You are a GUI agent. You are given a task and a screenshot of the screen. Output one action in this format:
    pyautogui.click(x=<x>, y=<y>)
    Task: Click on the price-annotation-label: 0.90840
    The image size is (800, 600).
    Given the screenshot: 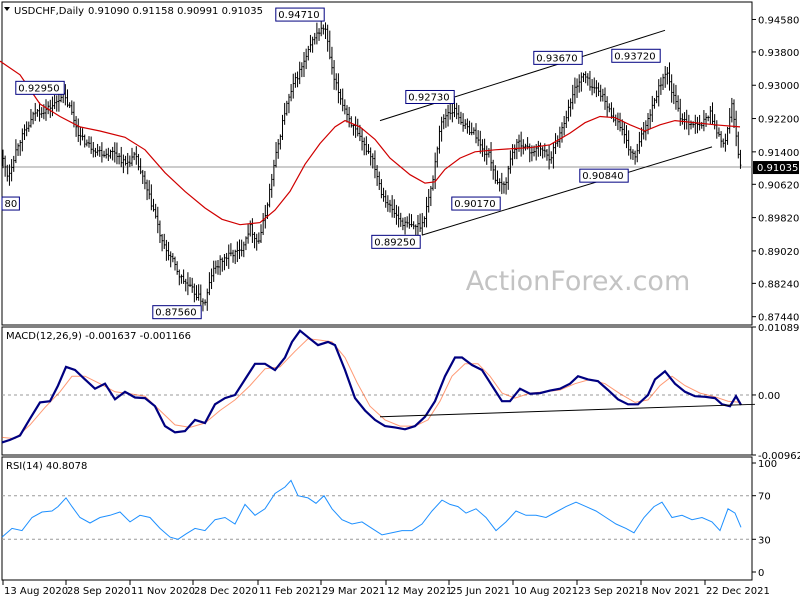 What is the action you would take?
    pyautogui.click(x=602, y=176)
    